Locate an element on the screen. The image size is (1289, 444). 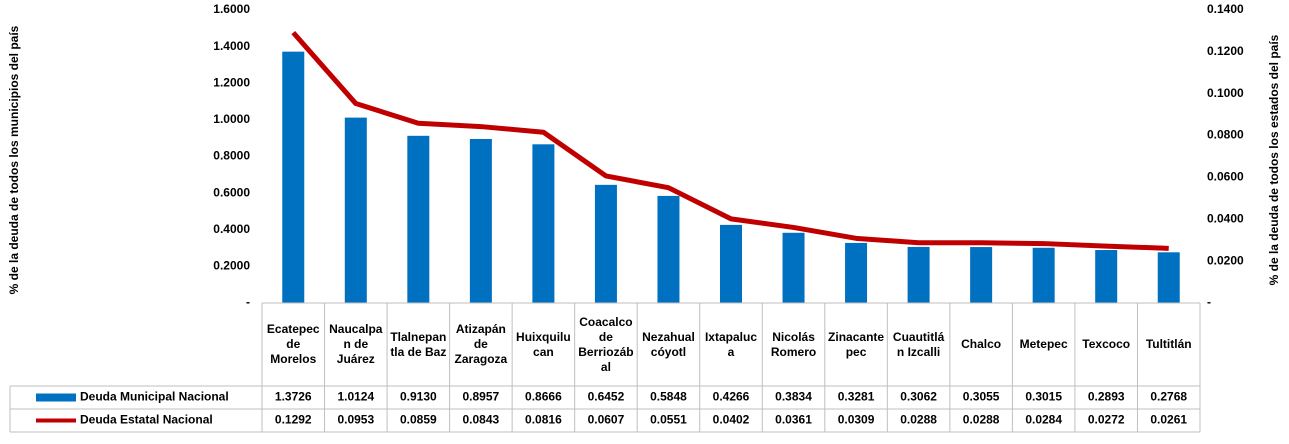
y2-tick-label: 0.1400 is located at coordinates (1225, 9).